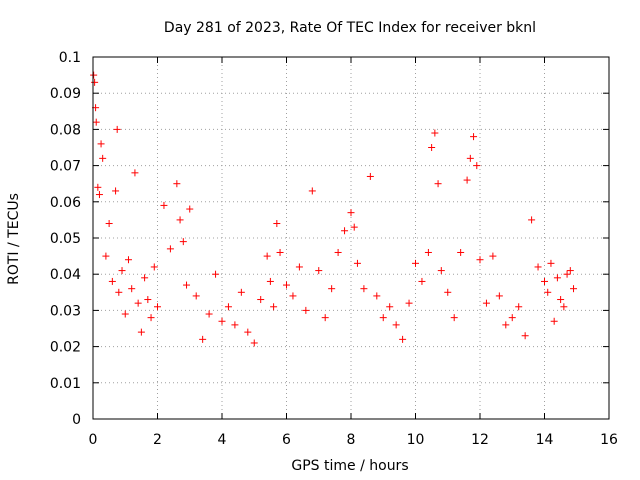  I want to click on y-axis-label: ROTI / TECUs, so click(14, 239).